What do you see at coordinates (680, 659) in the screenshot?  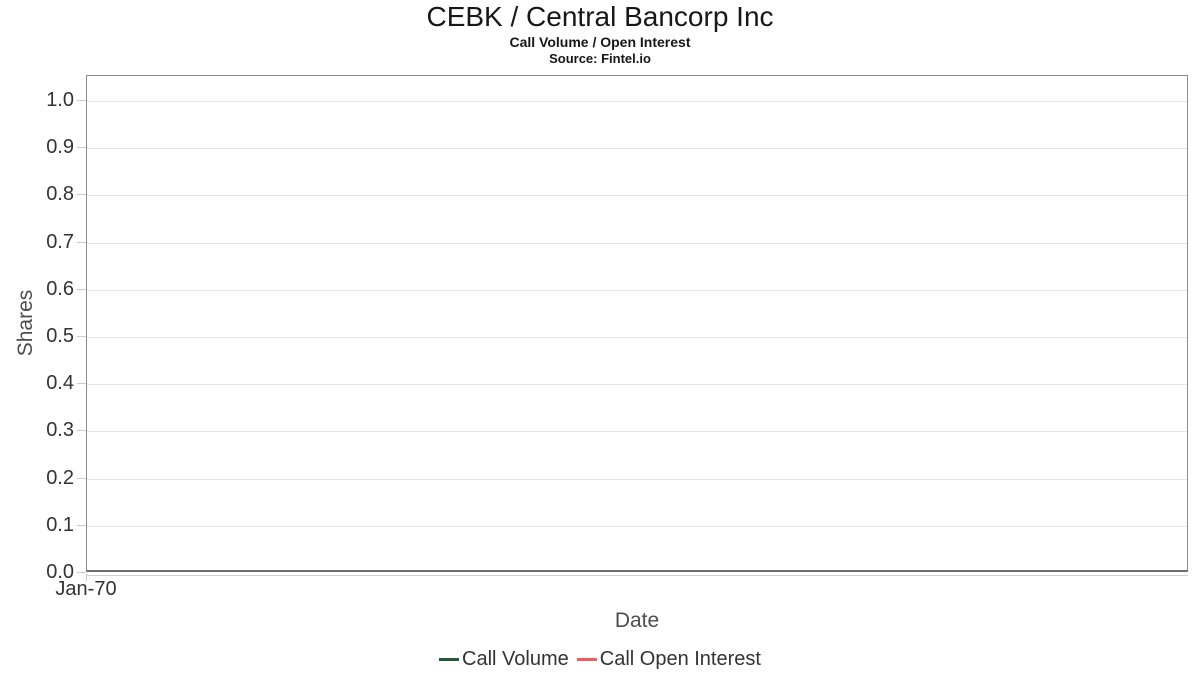 I see `legend-label: Call Open Interest` at bounding box center [680, 659].